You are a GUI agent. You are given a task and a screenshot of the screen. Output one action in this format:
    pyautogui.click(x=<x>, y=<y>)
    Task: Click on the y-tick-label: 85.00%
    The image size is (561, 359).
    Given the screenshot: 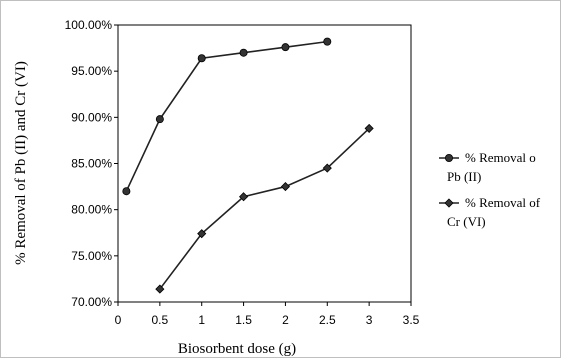 What is the action you would take?
    pyautogui.click(x=91, y=164)
    